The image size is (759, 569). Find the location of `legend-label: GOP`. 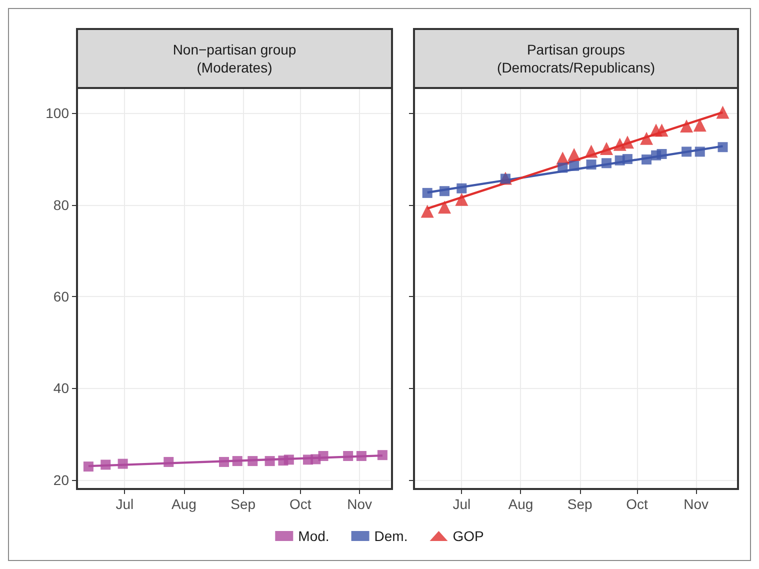

legend-label: GOP is located at coordinates (468, 536).